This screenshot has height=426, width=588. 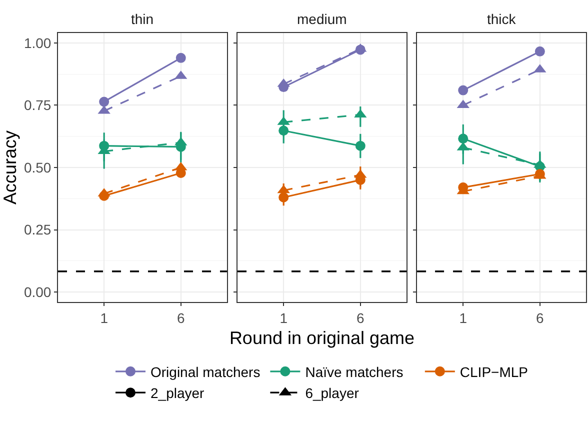 What do you see at coordinates (502, 19) in the screenshot?
I see `chart-title: thick` at bounding box center [502, 19].